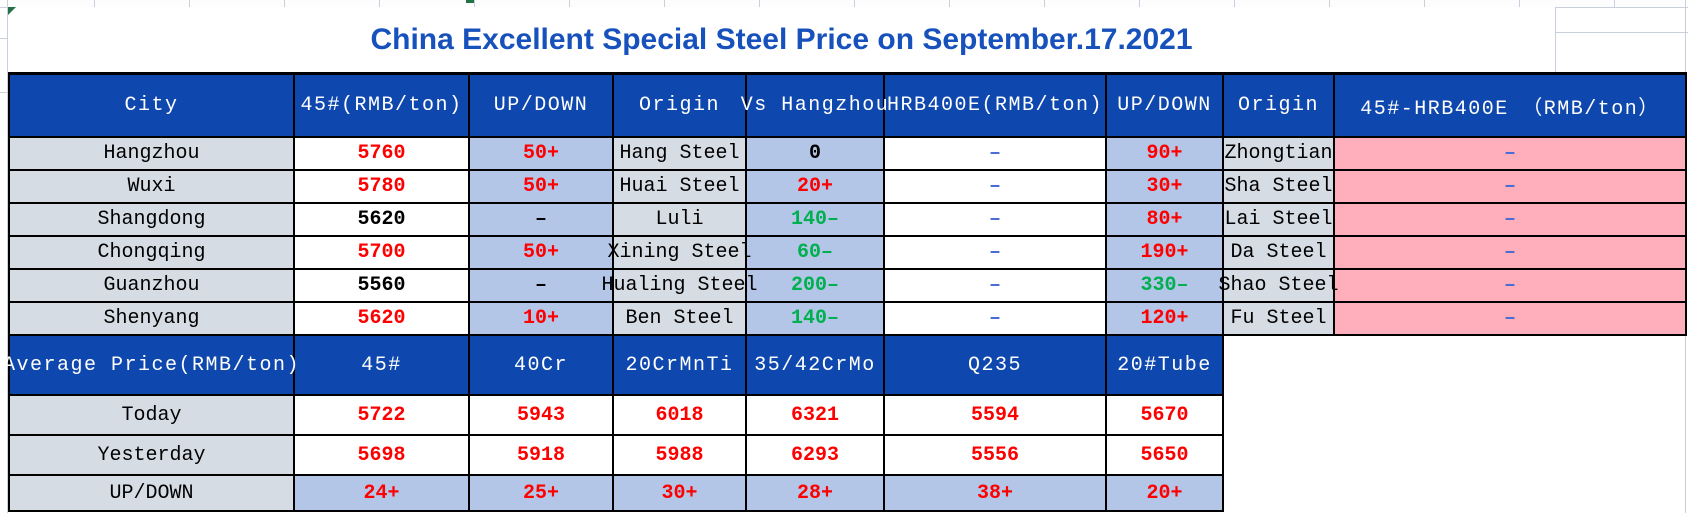 The height and width of the screenshot is (516, 1688). Describe the element at coordinates (382, 154) in the screenshot. I see `price-45-cell: 5760` at that location.